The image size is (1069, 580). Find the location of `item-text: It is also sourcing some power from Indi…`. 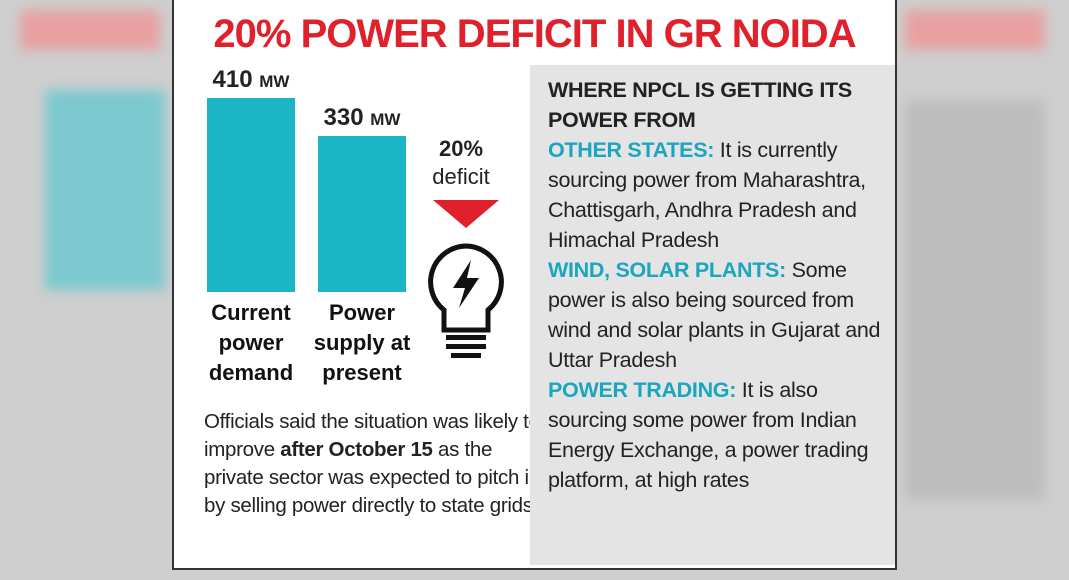

item-text: It is also sourcing some power from Indi… is located at coordinates (708, 435).